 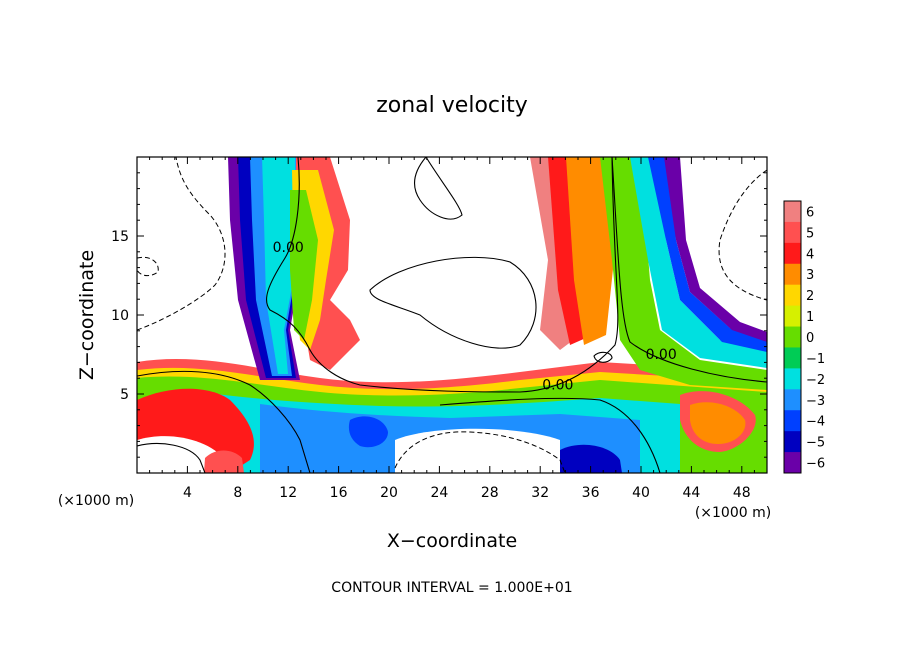 I want to click on field-cell-lower-left-red2, so click(x=224, y=461).